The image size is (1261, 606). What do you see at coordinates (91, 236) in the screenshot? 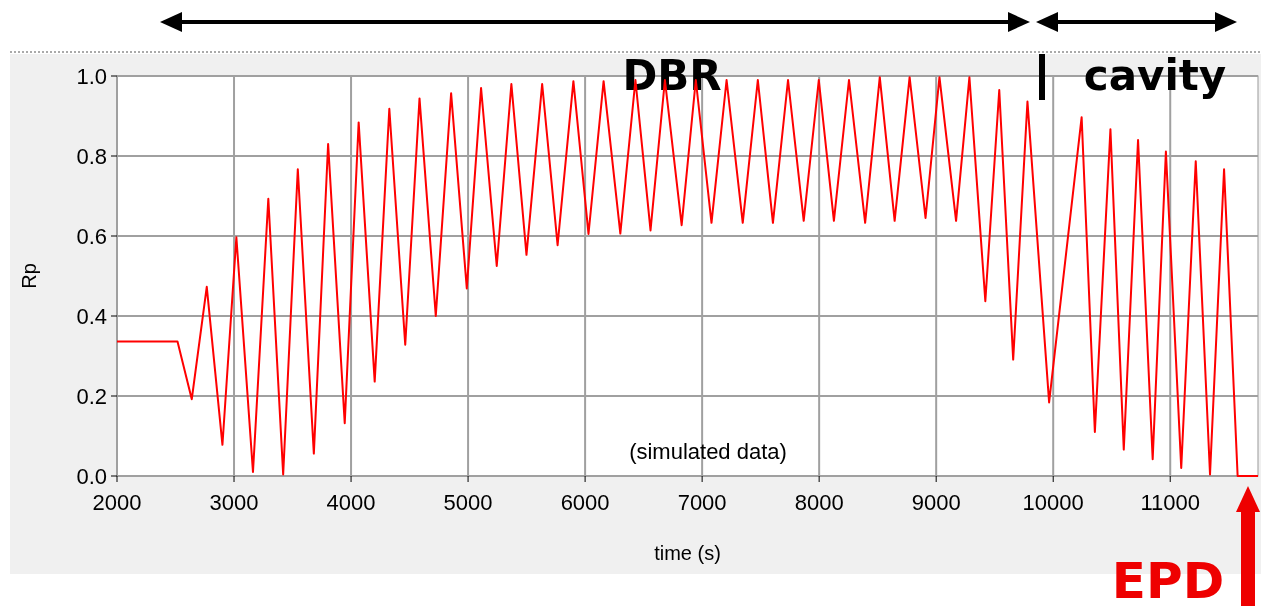
I see `y-tick-label: 0.6` at bounding box center [91, 236].